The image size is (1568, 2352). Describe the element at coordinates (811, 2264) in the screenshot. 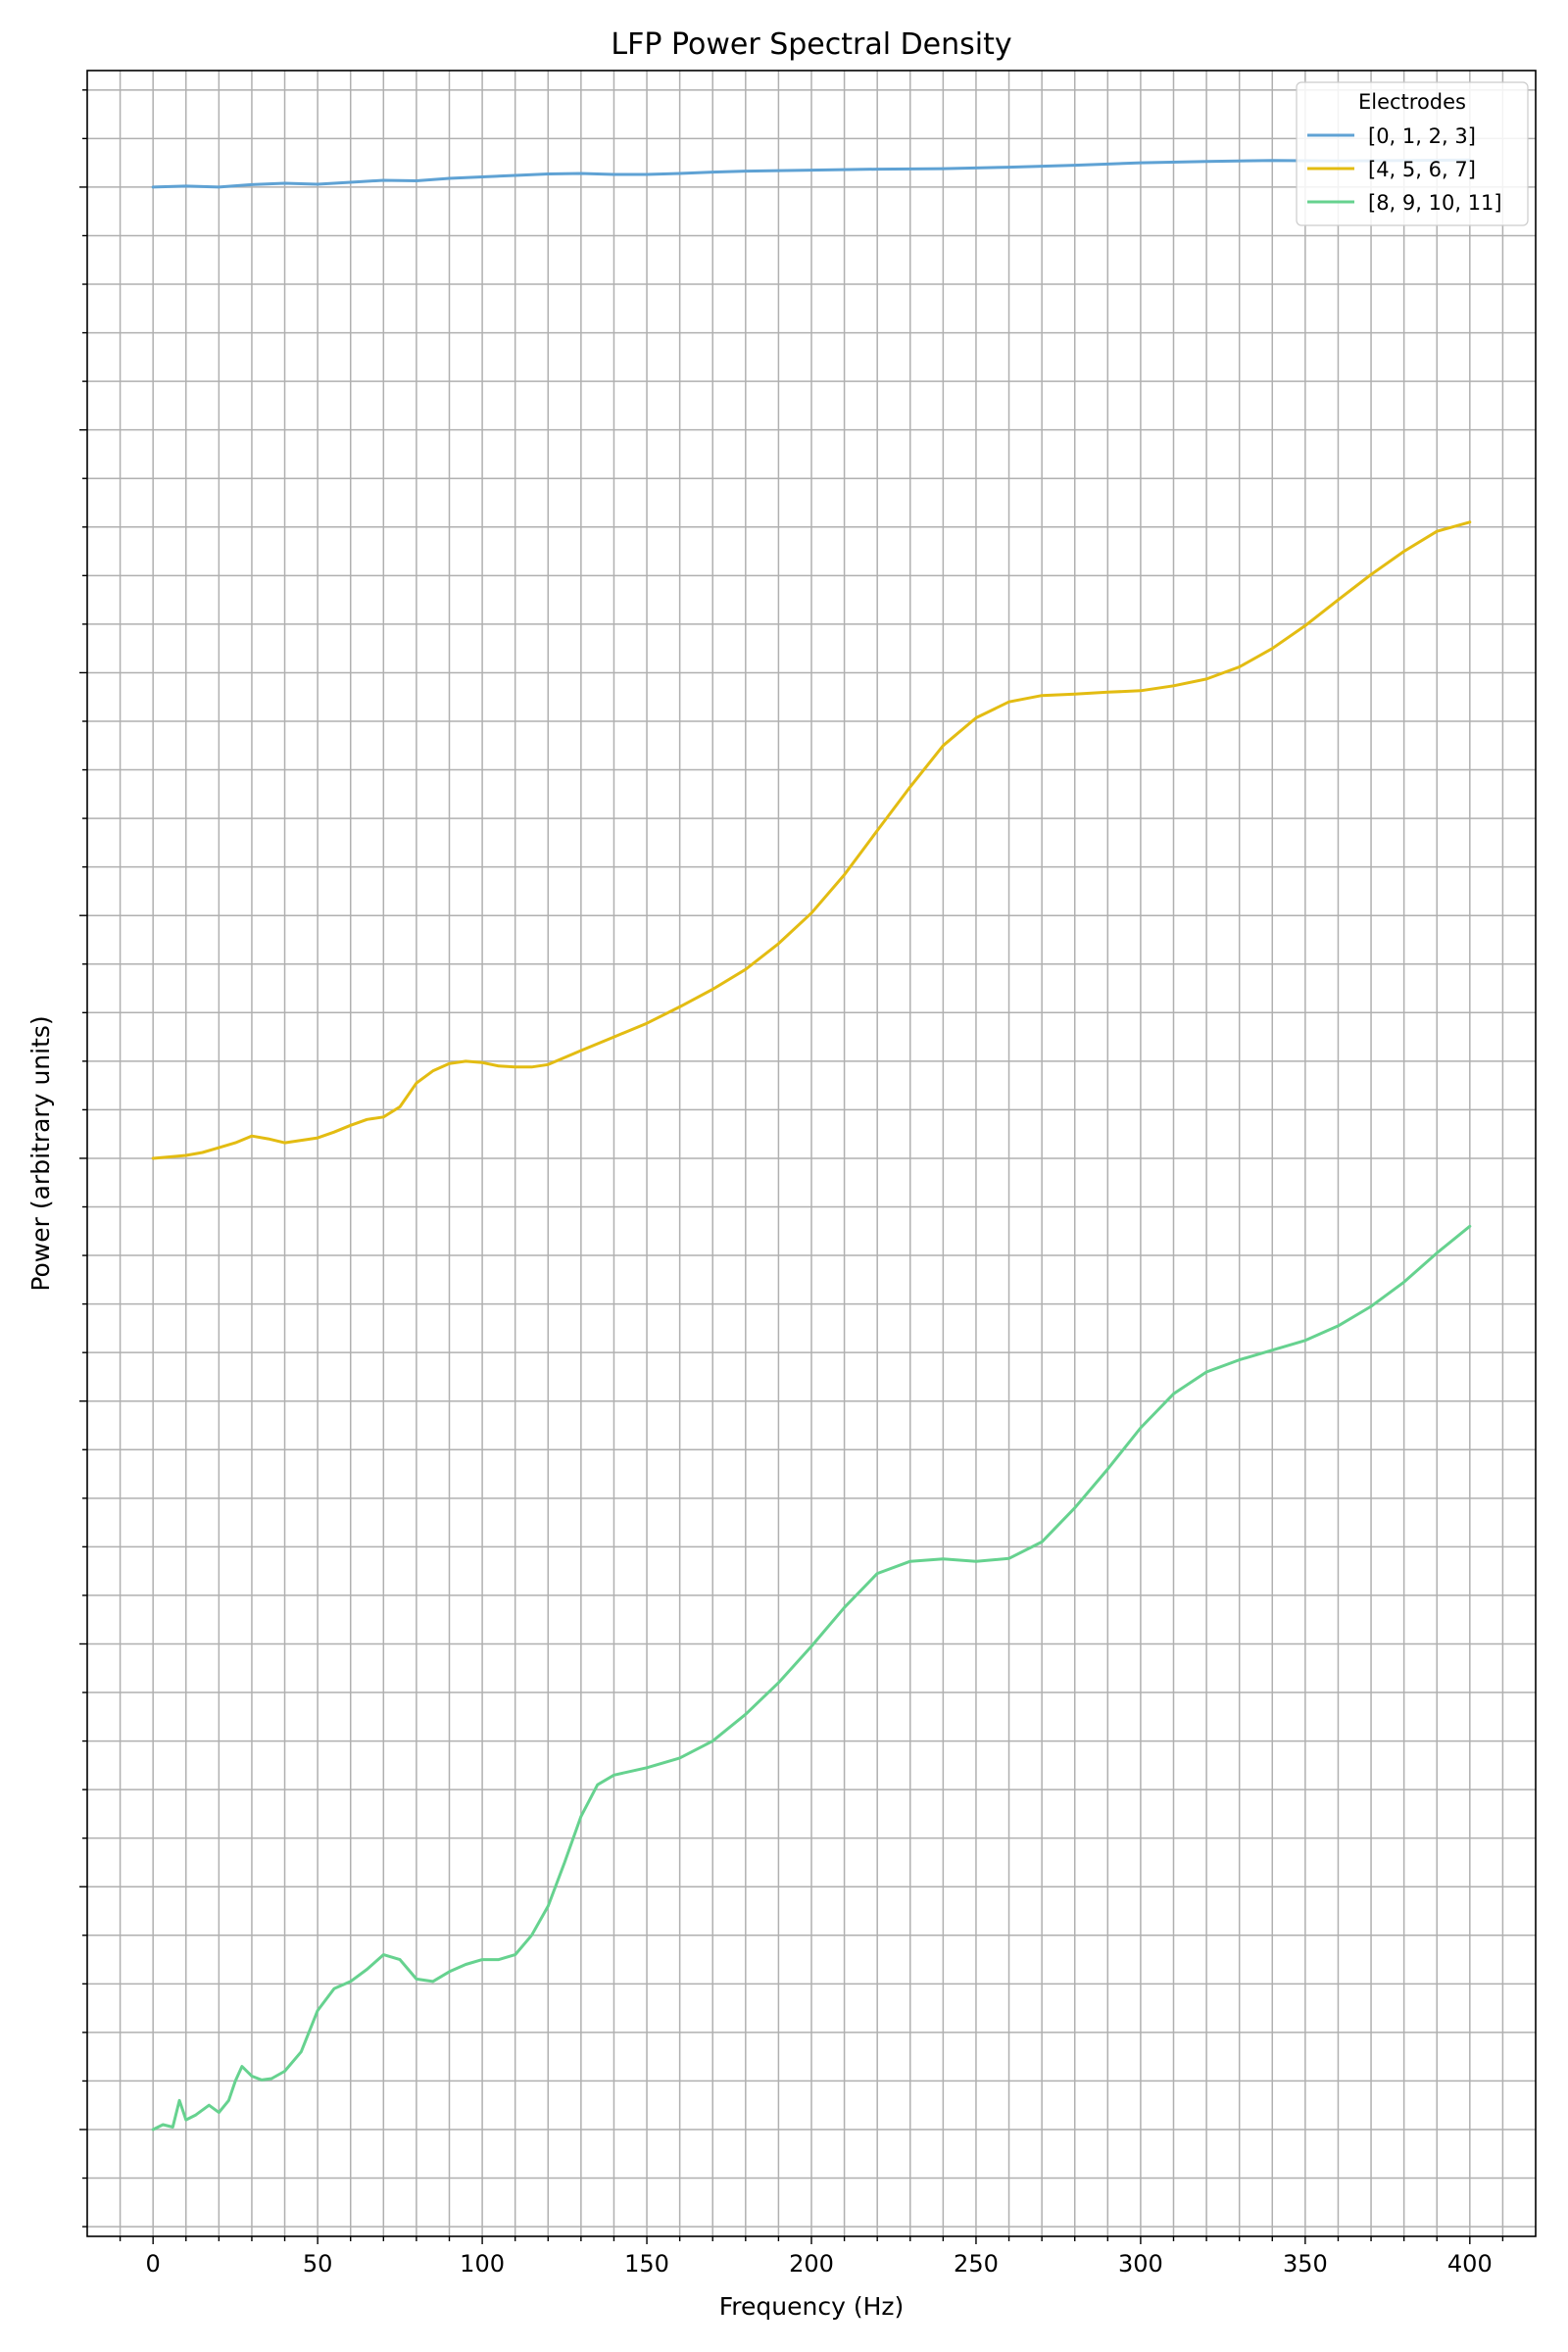

I see `x-tick-label: 200` at that location.